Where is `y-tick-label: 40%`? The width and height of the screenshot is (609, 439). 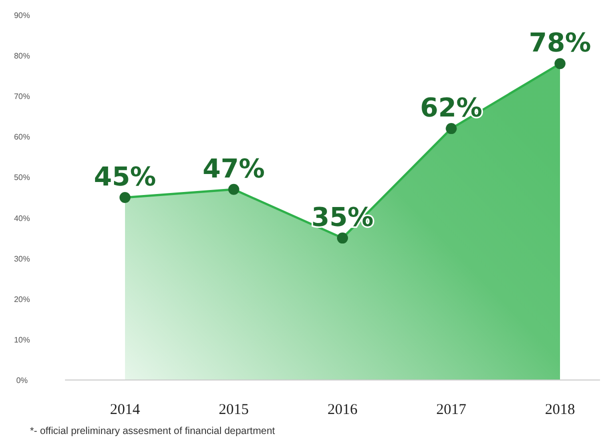
y-tick-label: 40% is located at coordinates (22, 218).